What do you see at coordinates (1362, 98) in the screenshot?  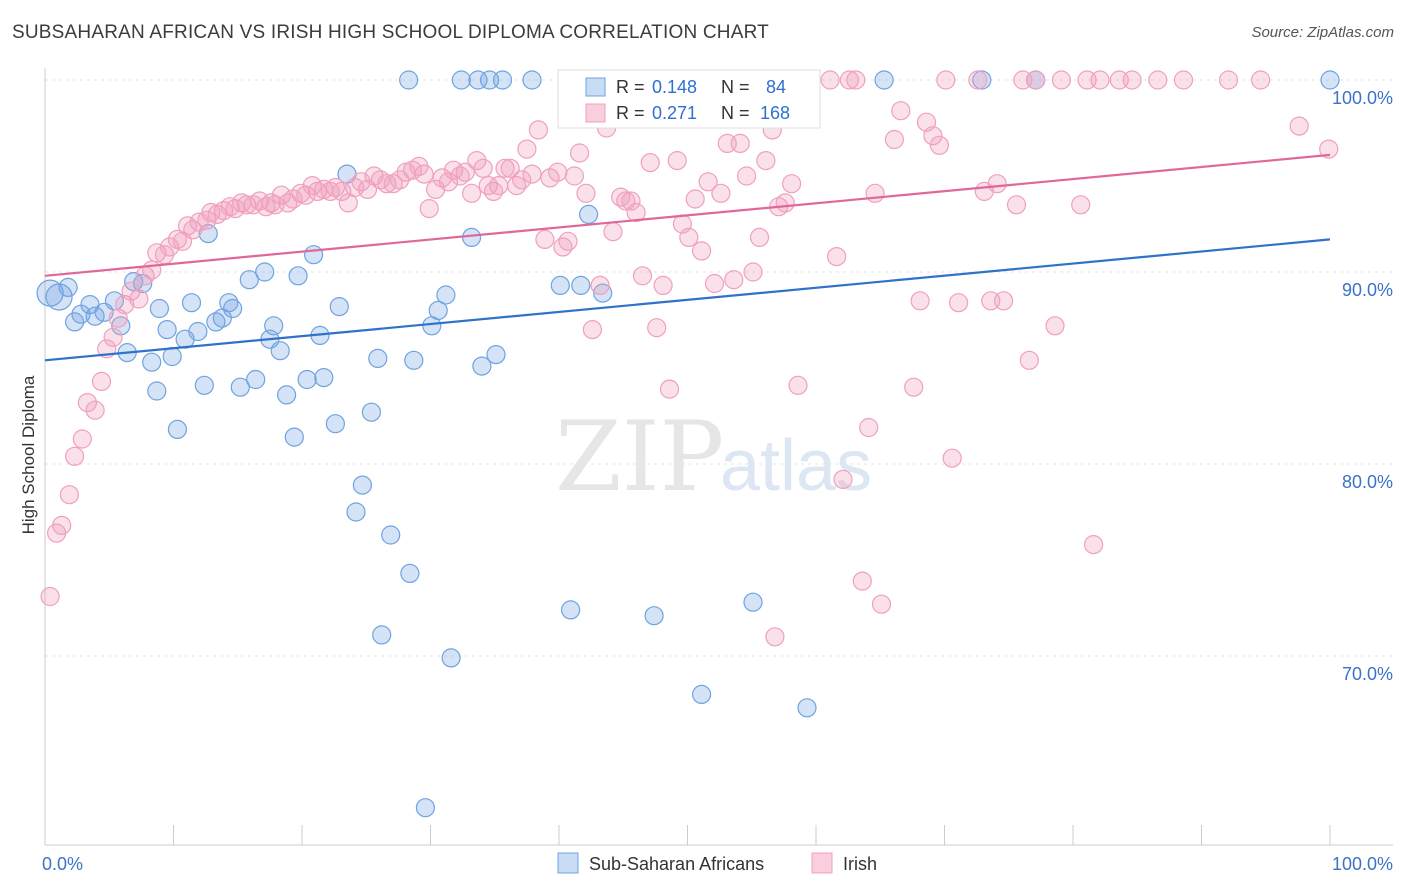 I see `y-tick-label: 100.0%` at bounding box center [1362, 98].